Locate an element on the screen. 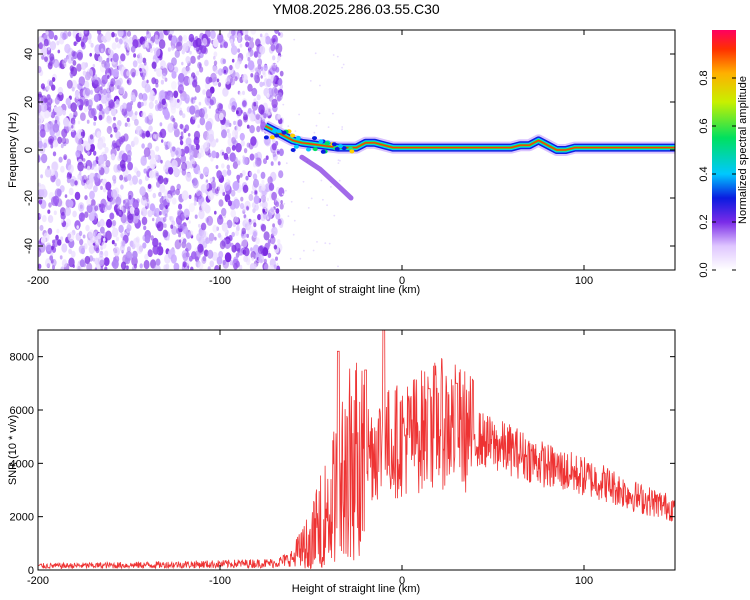  colorbar-gradient is located at coordinates (724, 150).